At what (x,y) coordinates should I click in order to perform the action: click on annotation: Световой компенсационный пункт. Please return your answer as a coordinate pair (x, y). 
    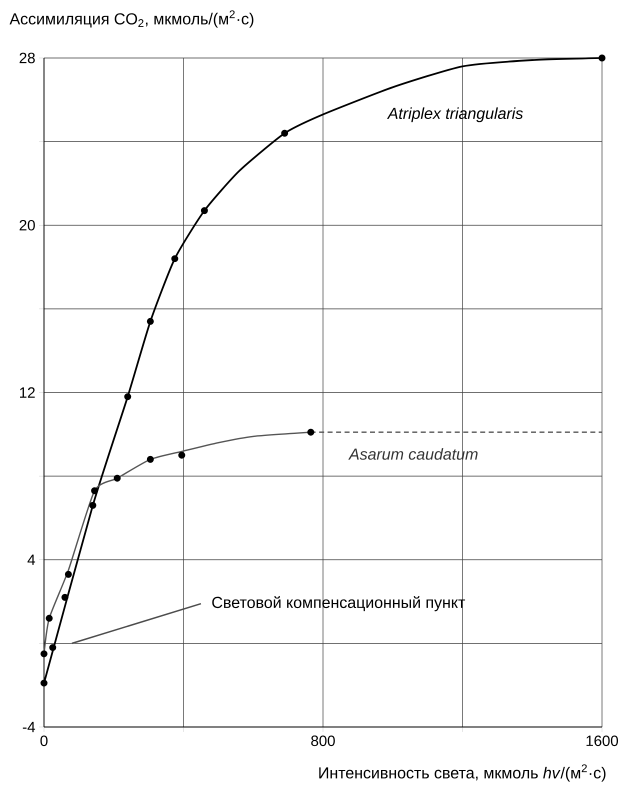
    Looking at the image, I should click on (339, 604).